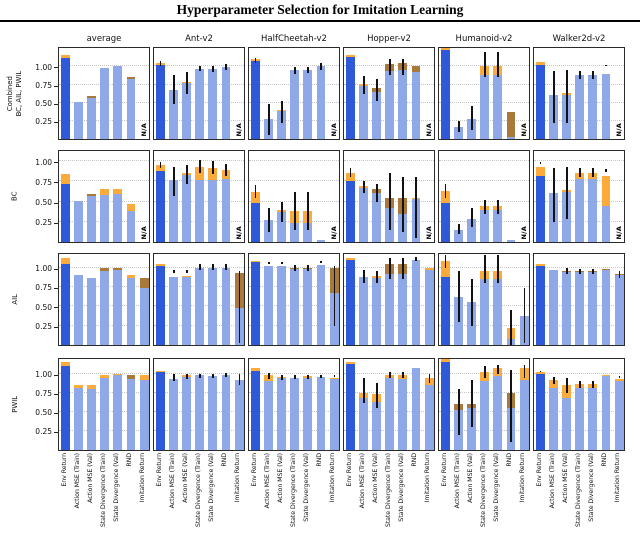 This screenshot has width=640, height=533. Describe the element at coordinates (103, 490) in the screenshot. I see `xtick-label-state-divergence-train: State Divergence (Train)` at that location.